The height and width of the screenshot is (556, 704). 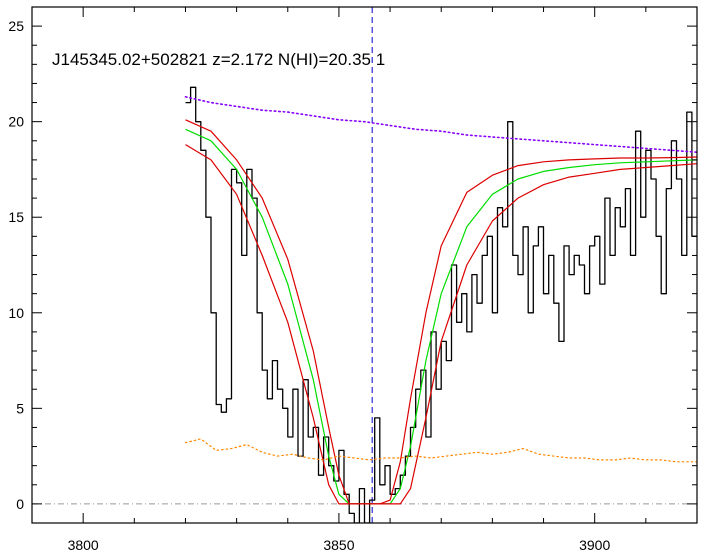 What do you see at coordinates (16, 26) in the screenshot?
I see `y-tick-label: 25` at bounding box center [16, 26].